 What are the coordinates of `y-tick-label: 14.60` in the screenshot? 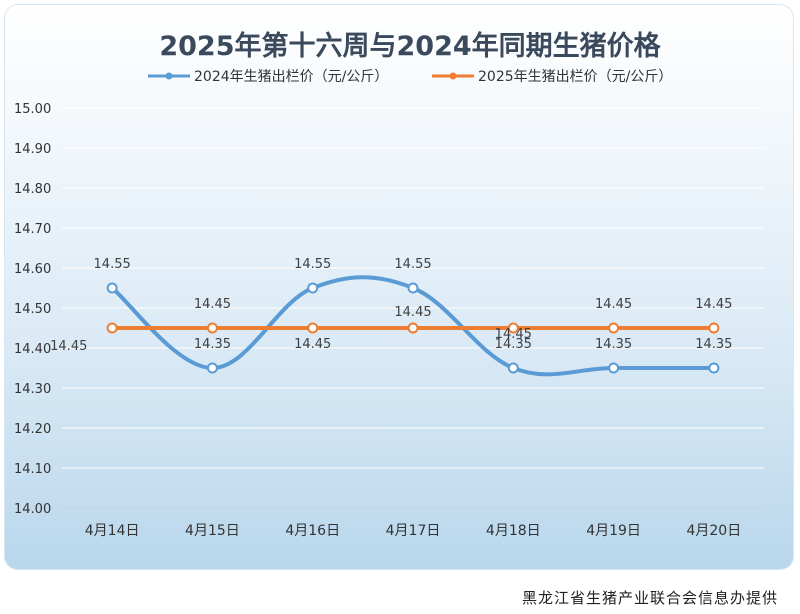 It's located at (32, 269).